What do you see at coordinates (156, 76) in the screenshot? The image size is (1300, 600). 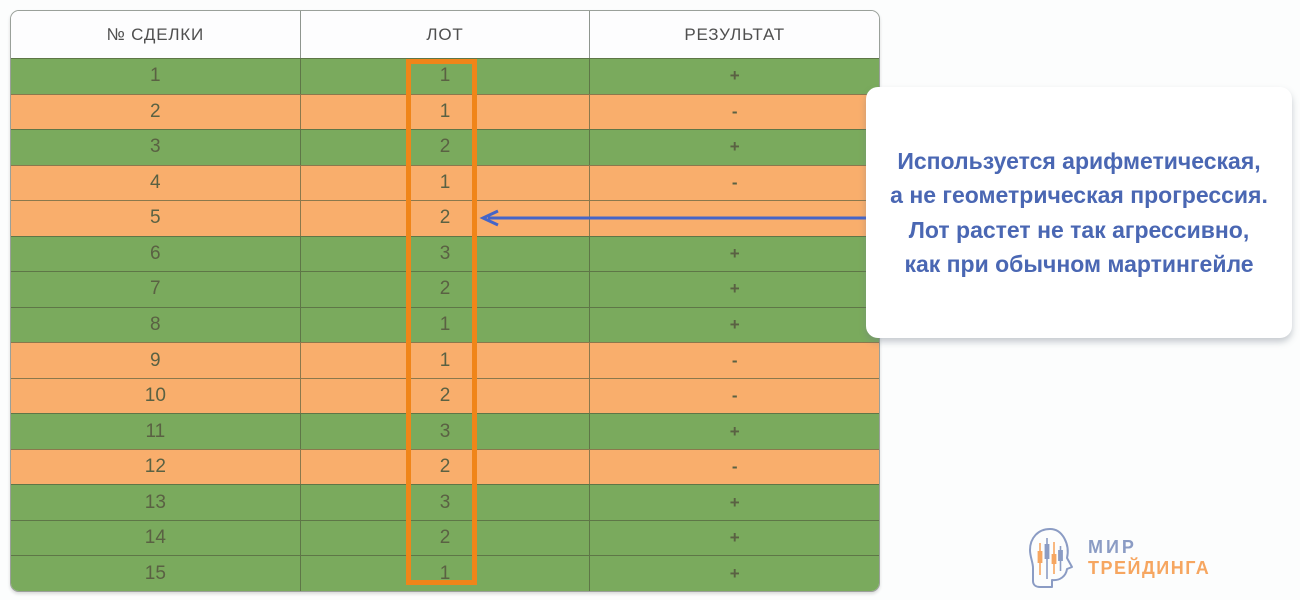 I see `deal-number-cell: 1` at bounding box center [156, 76].